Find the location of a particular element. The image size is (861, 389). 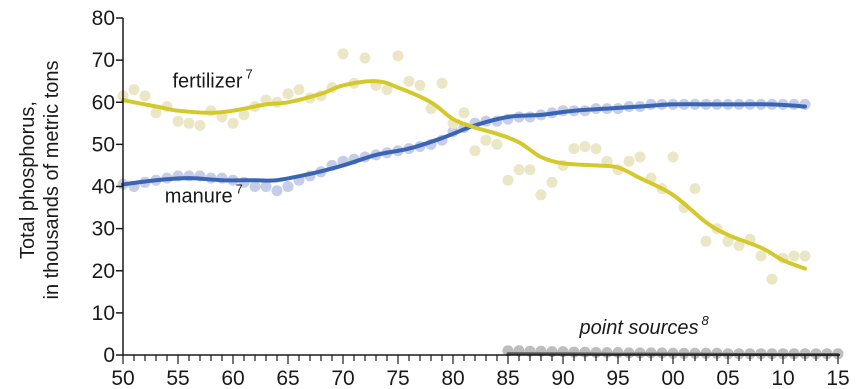

point-sources-label: point sources 8 is located at coordinates (644, 326).